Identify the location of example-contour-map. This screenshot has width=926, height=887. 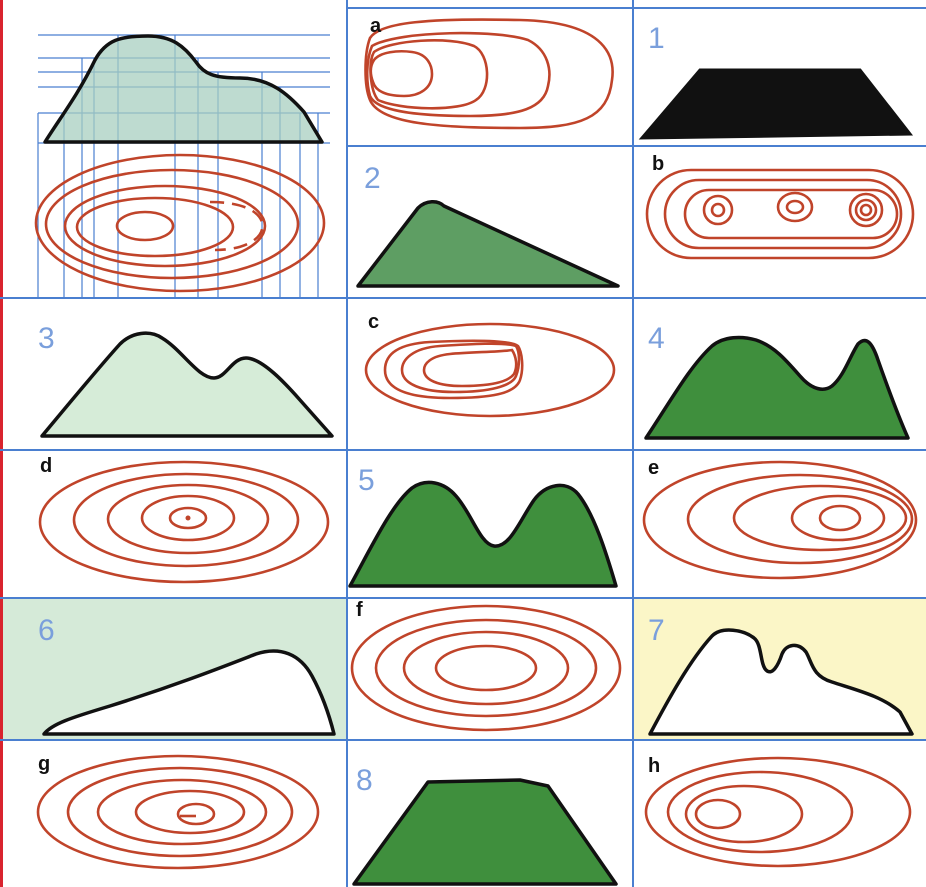
(180, 223).